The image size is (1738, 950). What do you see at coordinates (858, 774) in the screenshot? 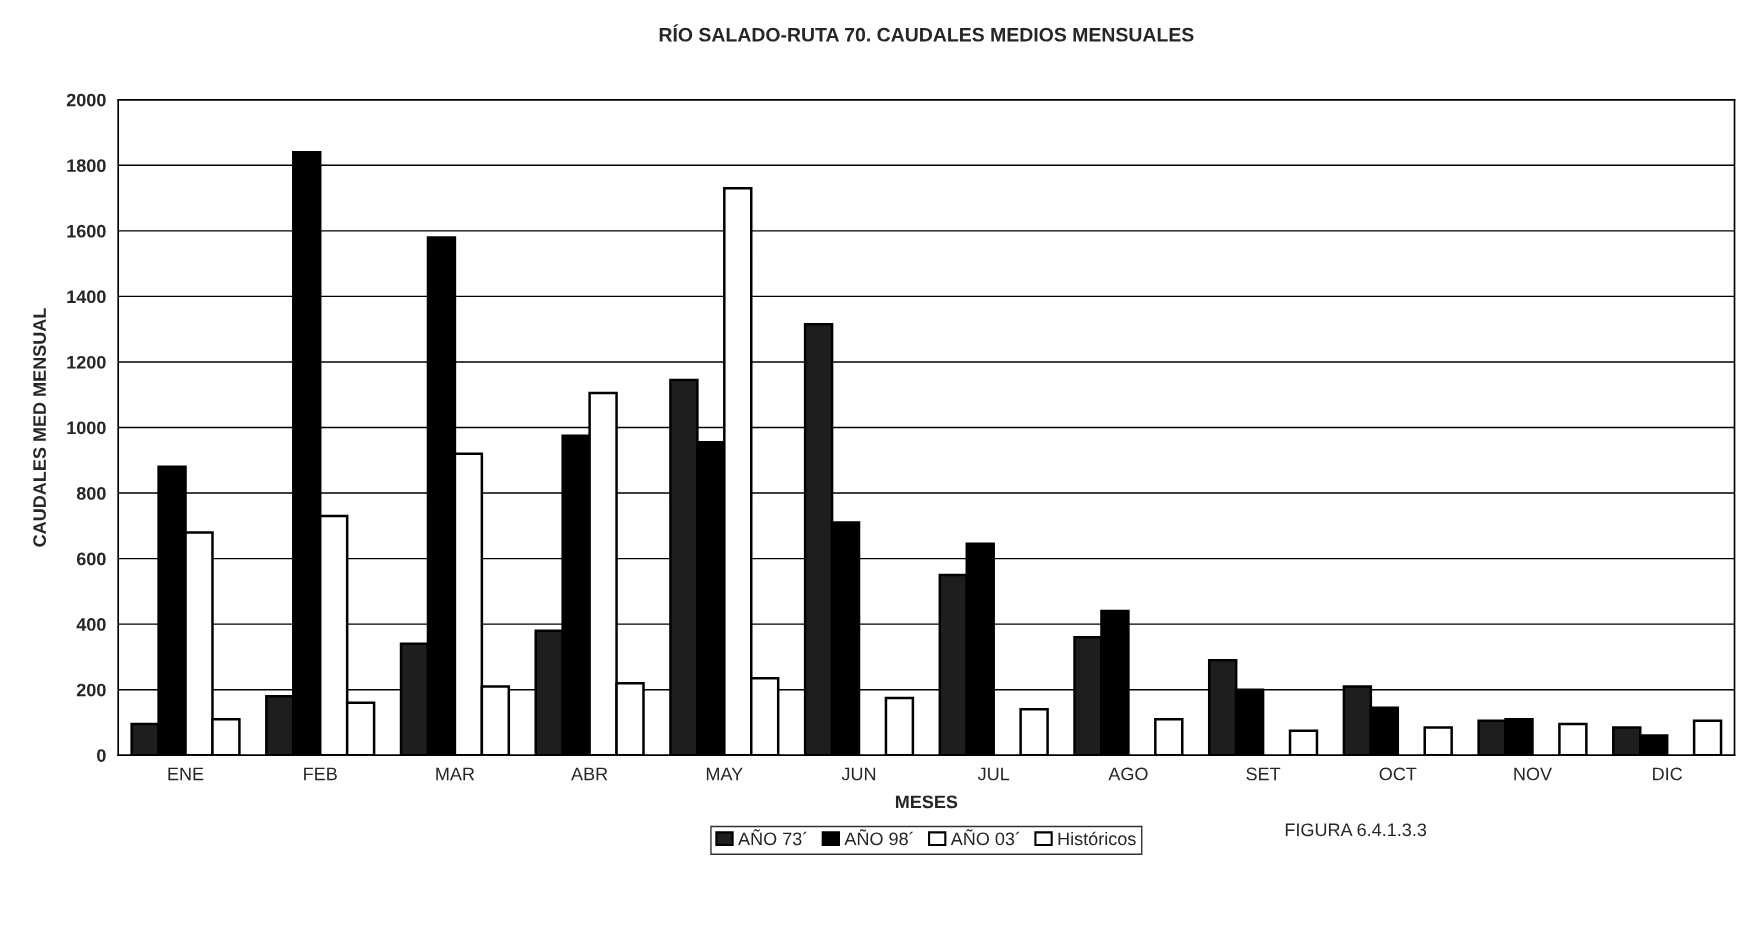
I see `x-tick-label: JUN` at bounding box center [858, 774].